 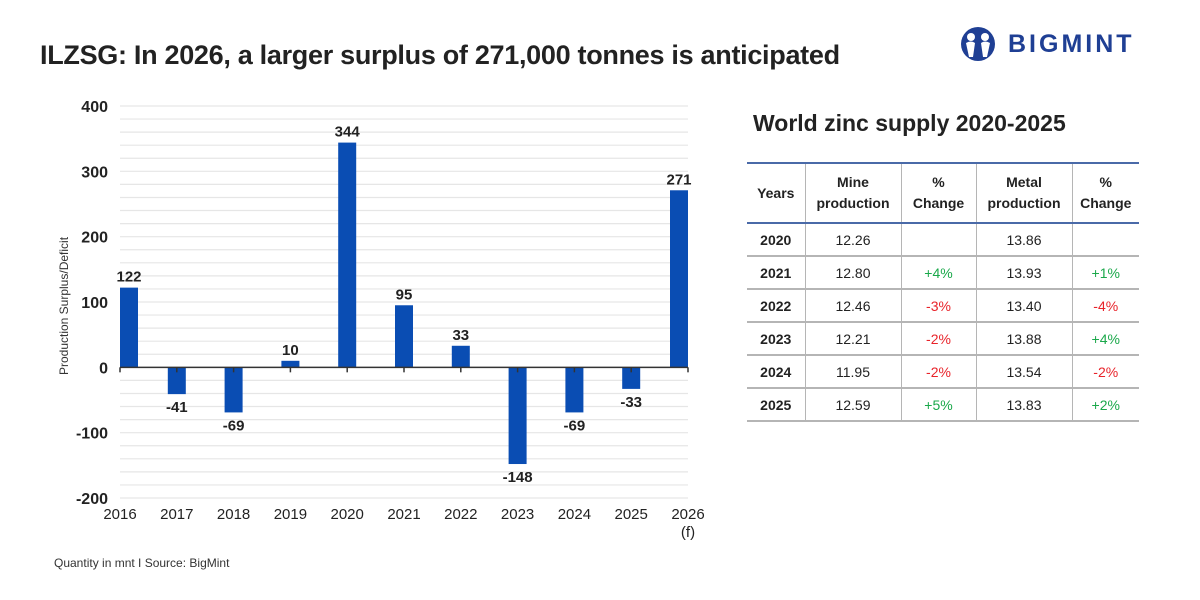 What do you see at coordinates (94, 238) in the screenshot?
I see `y-tick-label: 200` at bounding box center [94, 238].